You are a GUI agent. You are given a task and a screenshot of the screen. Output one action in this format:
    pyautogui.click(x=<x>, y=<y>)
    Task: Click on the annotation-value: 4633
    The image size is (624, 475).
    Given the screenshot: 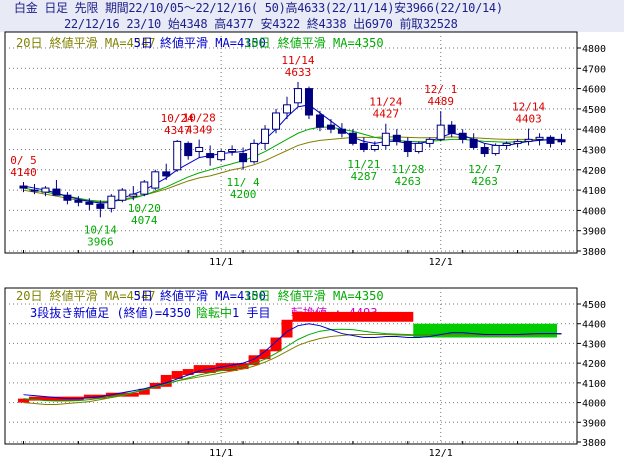 What is the action you would take?
    pyautogui.click(x=298, y=72)
    